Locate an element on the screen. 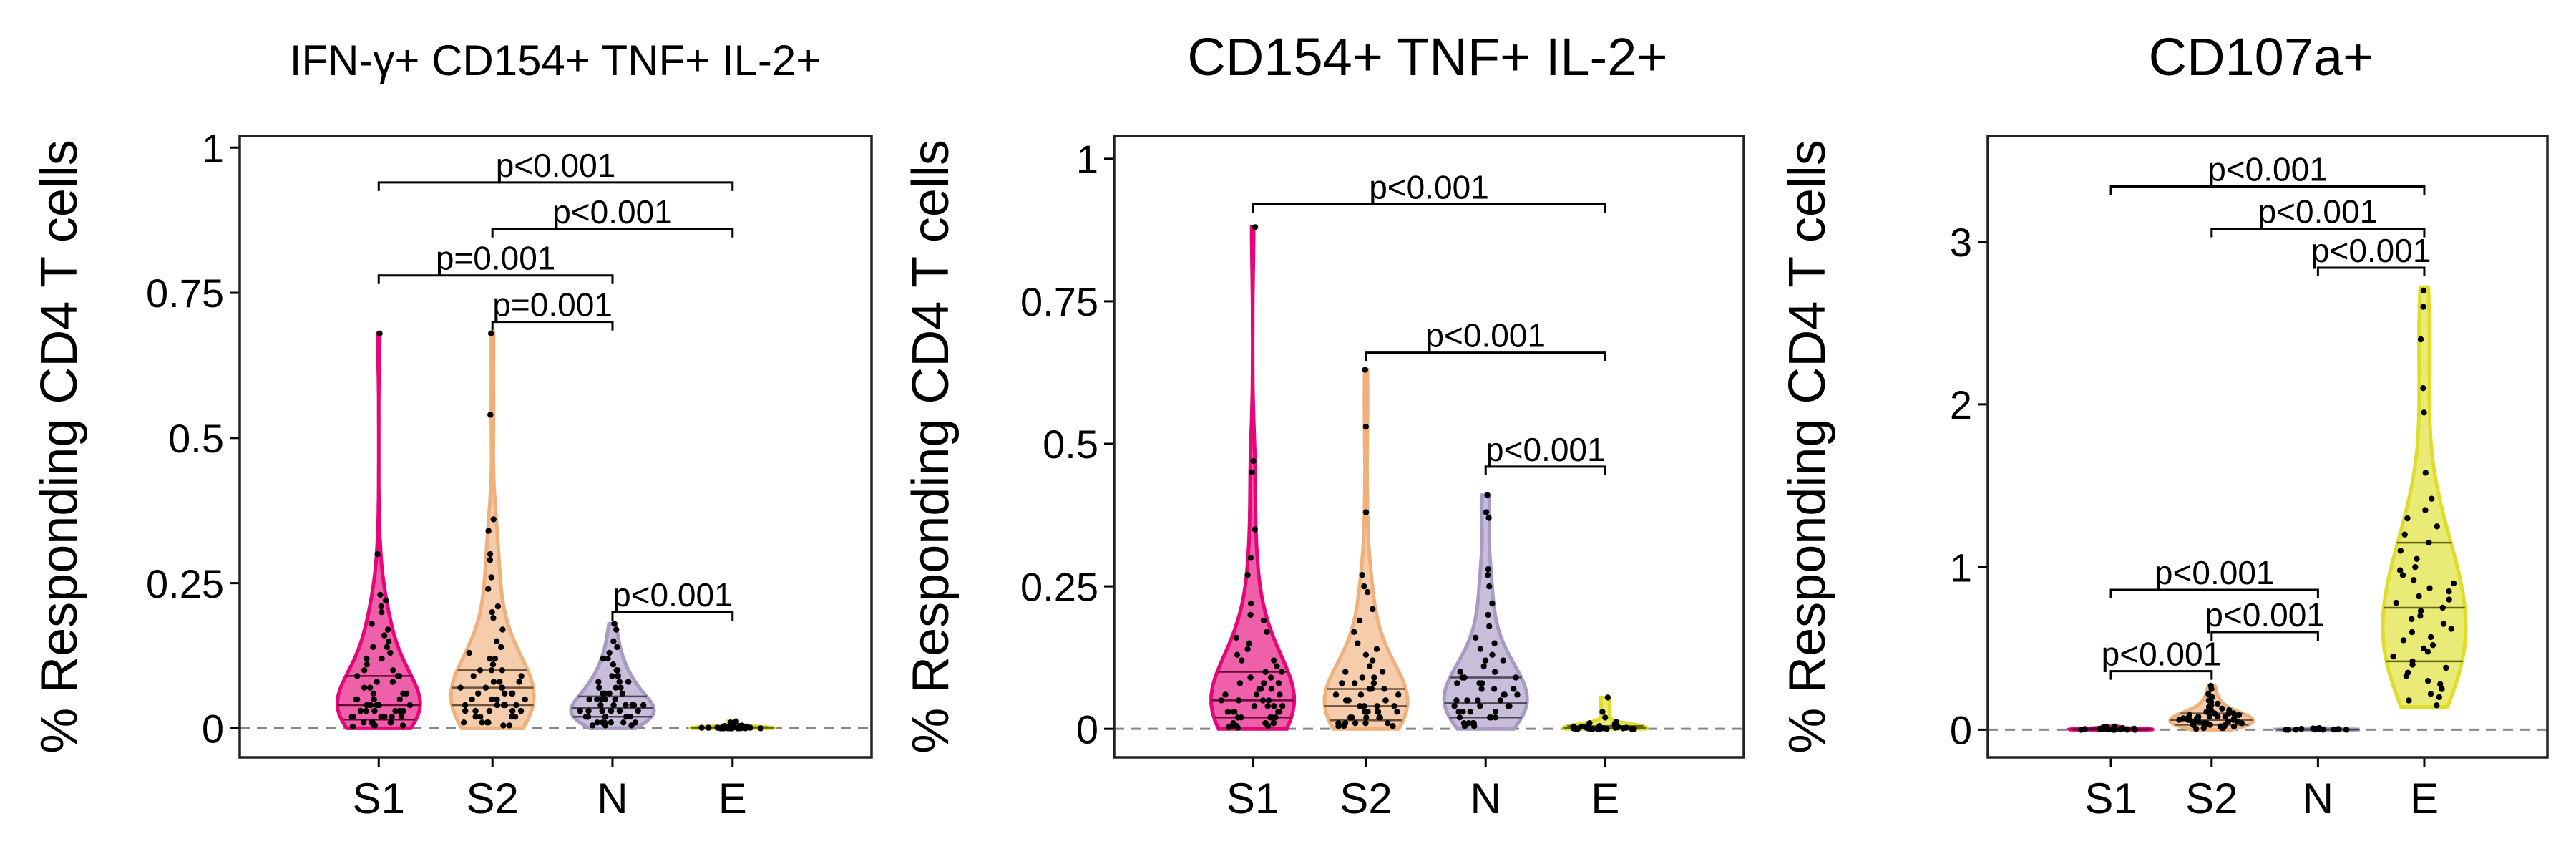  y-tick-label: 3 is located at coordinates (1961, 242).